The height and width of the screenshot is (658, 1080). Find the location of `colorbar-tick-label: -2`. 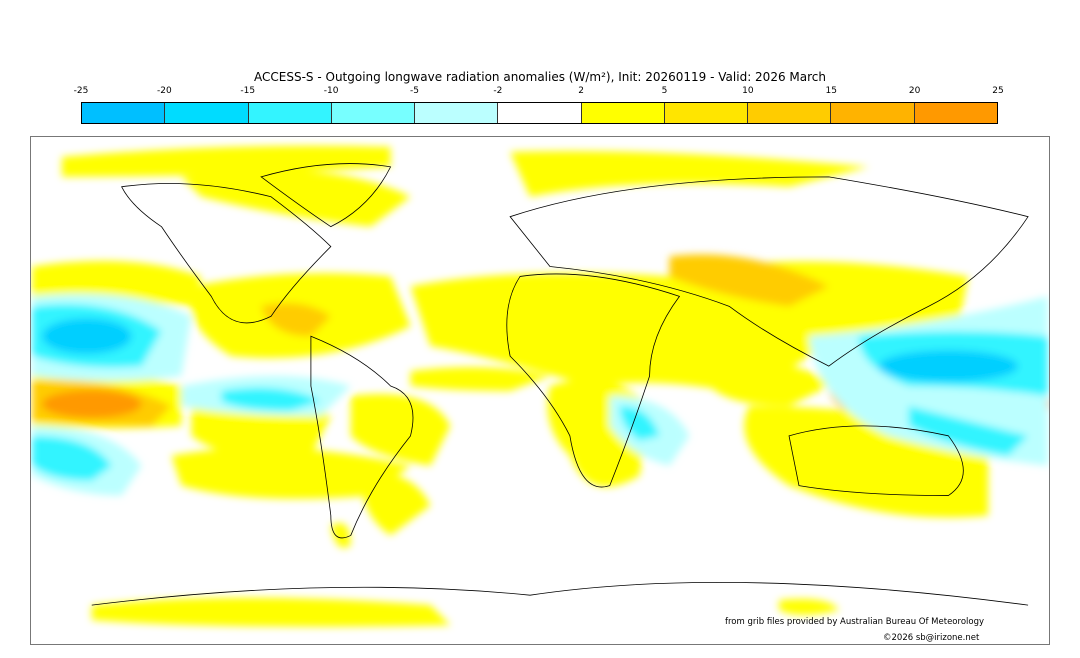

colorbar-tick-label: -2 is located at coordinates (498, 91).